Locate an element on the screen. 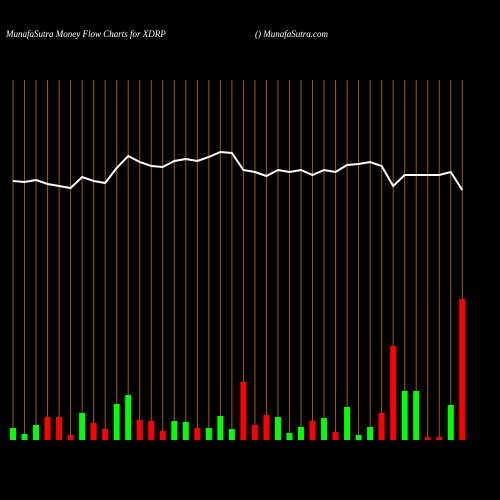 This screenshot has height=500, width=500. chart-subtitle: () MunafaSutra.com is located at coordinates (291, 34).